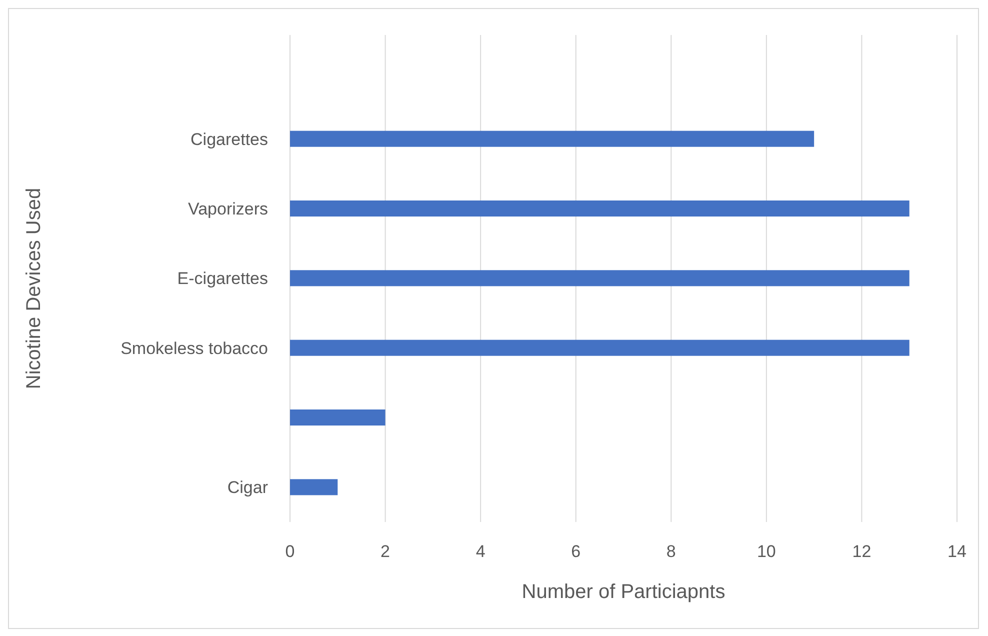 Image resolution: width=988 pixels, height=636 pixels. I want to click on x-tick-label: 12, so click(862, 551).